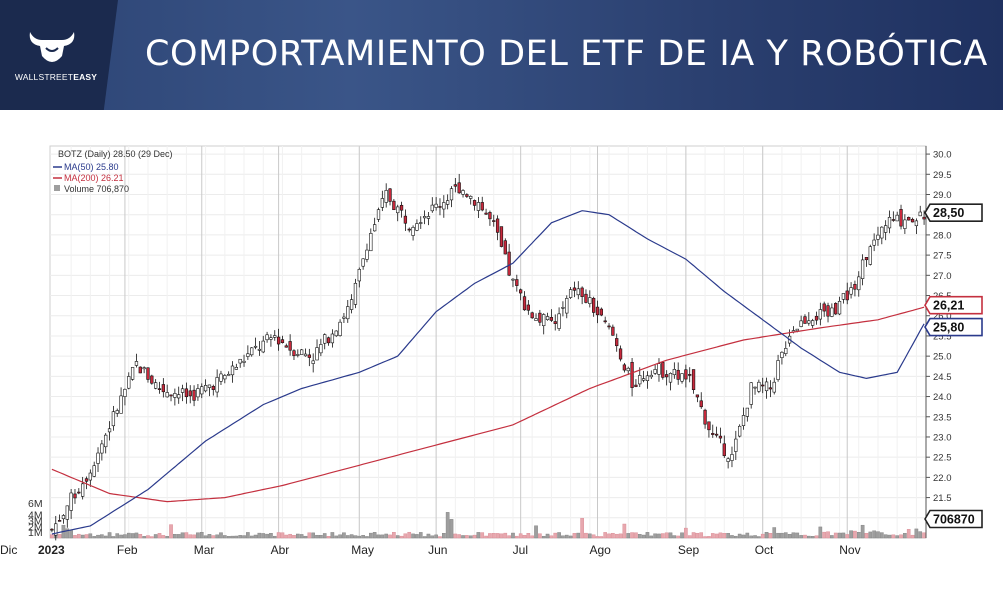 The image size is (1003, 597). I want to click on price-tick-label: 27.0, so click(942, 276).